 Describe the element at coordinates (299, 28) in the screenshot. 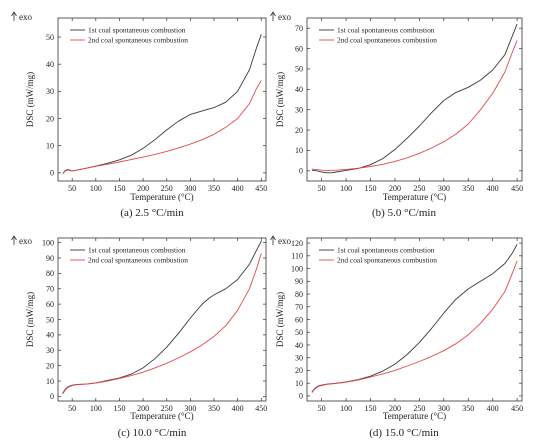

I see `y-tick-label: 70` at that location.